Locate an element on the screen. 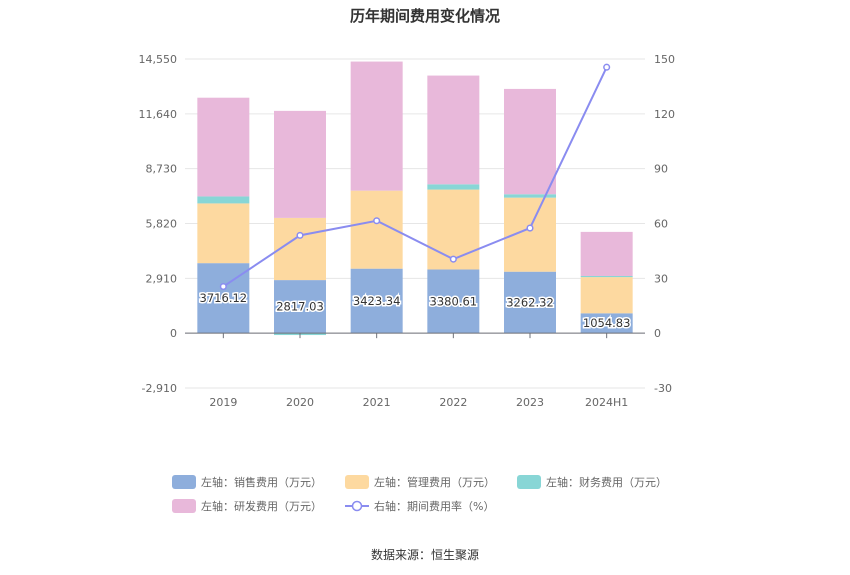  right-tick-label: 0 is located at coordinates (657, 333).